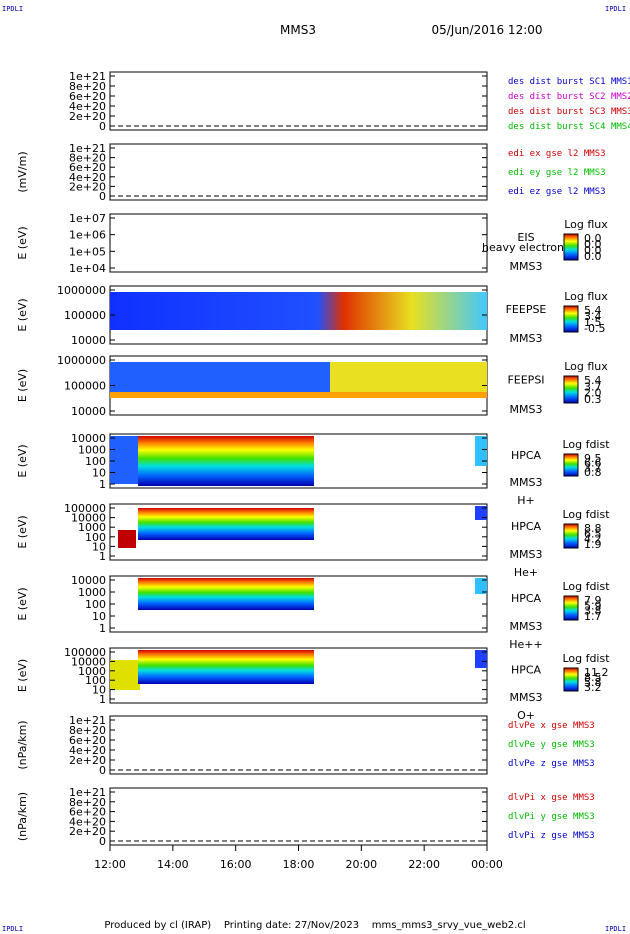 The height and width of the screenshot is (934, 630). I want to click on colorbar-tick-label: 8.5, so click(593, 677).